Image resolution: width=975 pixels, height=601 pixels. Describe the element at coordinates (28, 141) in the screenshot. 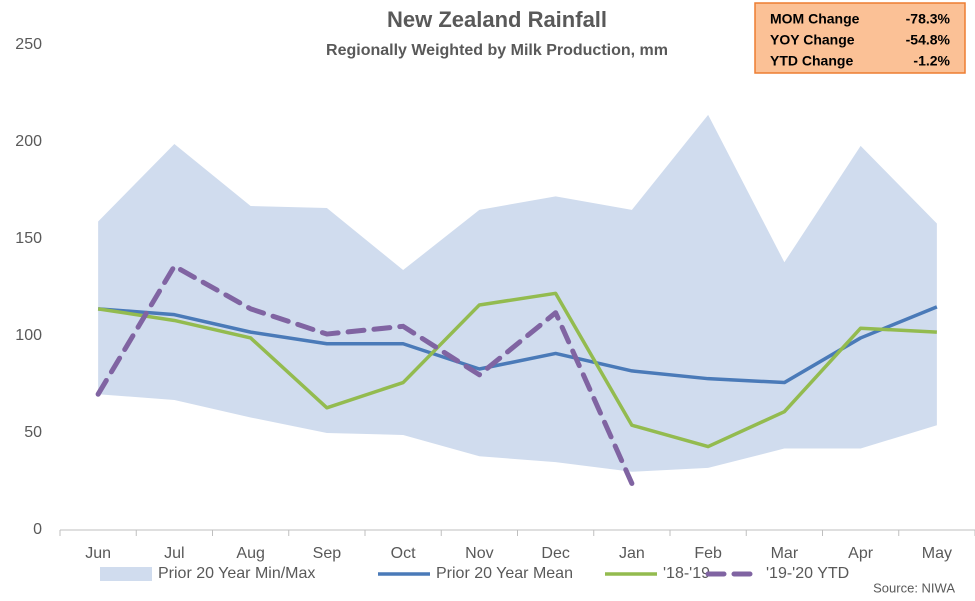

I see `y-tick-label: 200` at that location.